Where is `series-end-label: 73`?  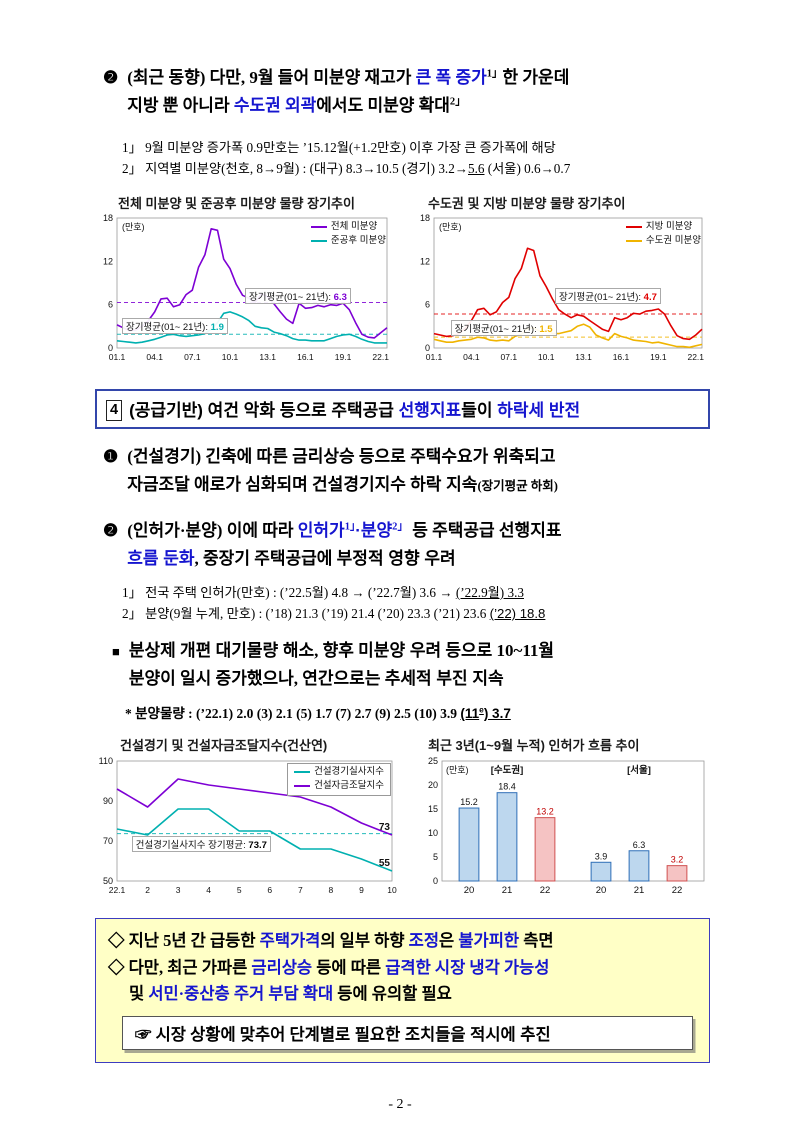 series-end-label: 73 is located at coordinates (385, 827).